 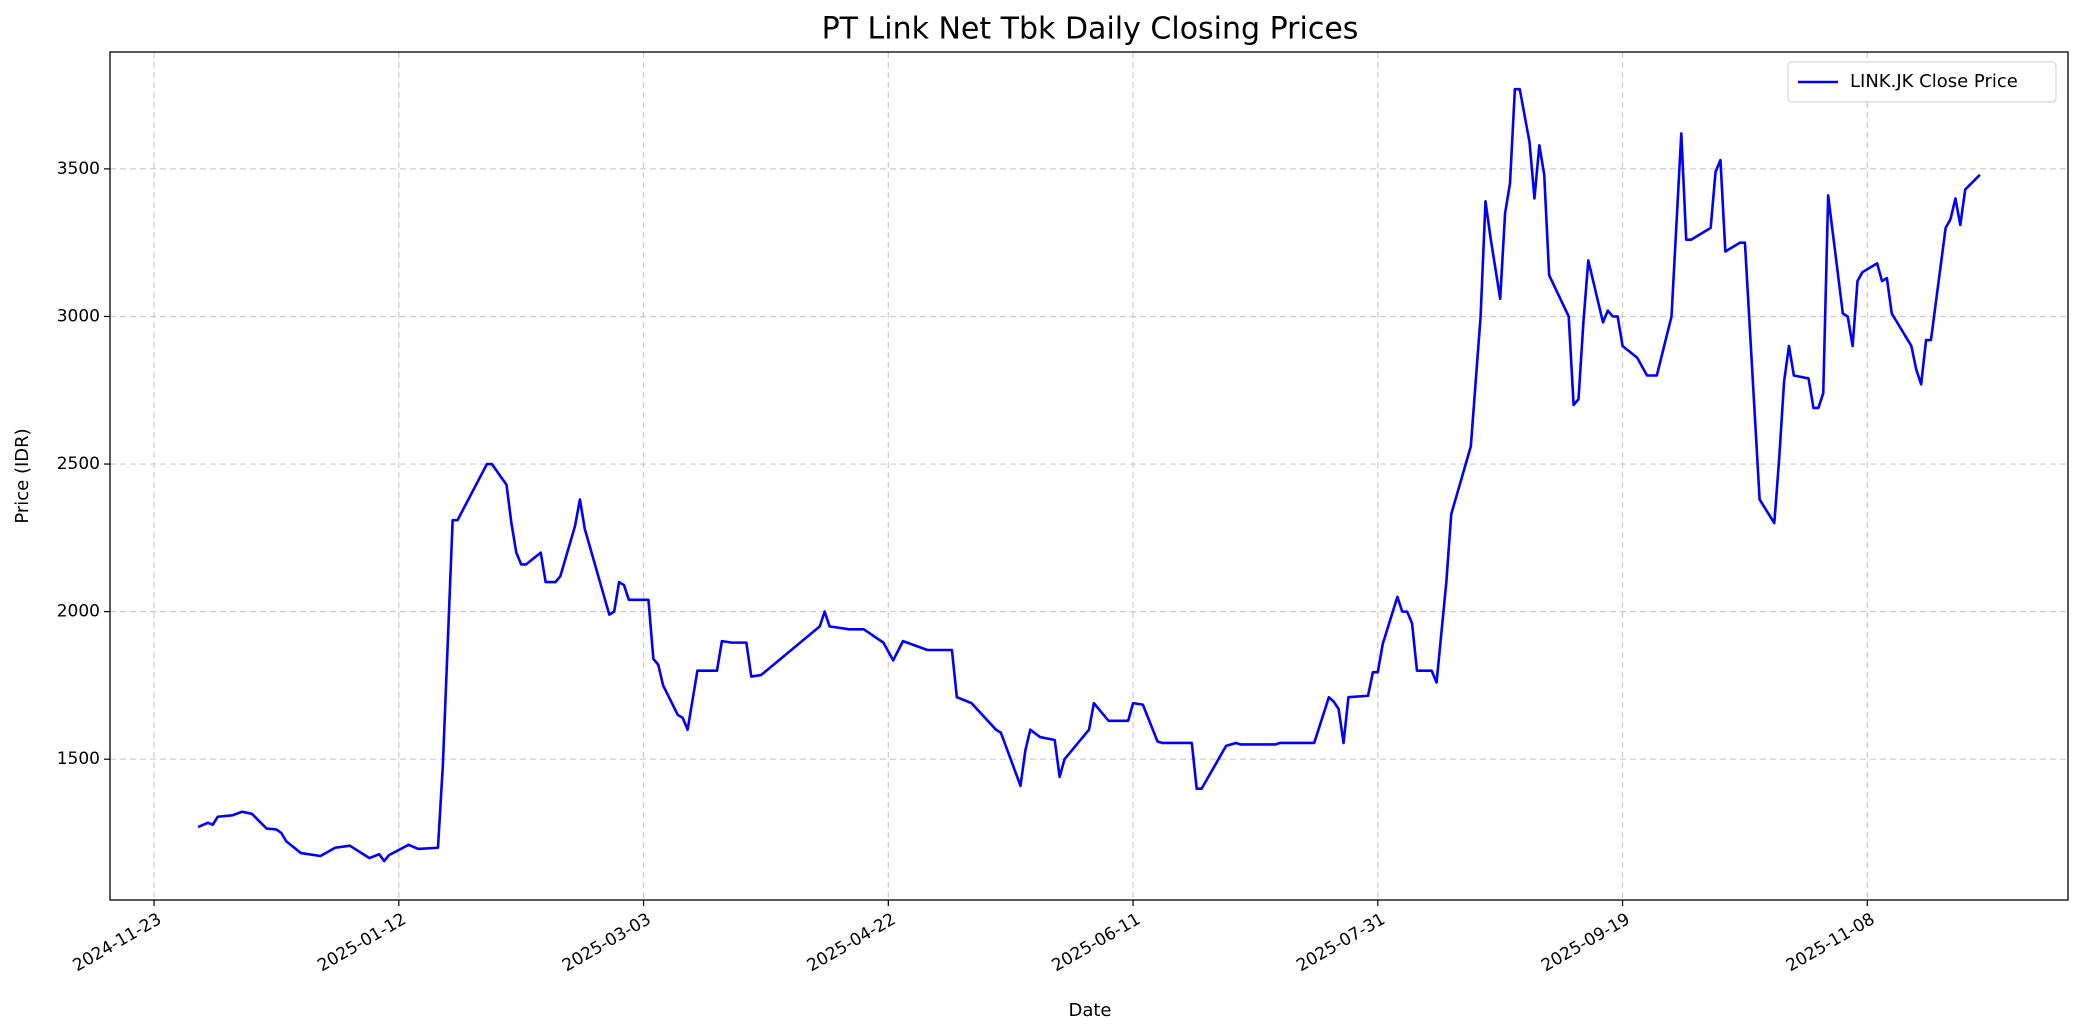 I want to click on x-tick-label: 2025-06-11, so click(x=1096, y=942).